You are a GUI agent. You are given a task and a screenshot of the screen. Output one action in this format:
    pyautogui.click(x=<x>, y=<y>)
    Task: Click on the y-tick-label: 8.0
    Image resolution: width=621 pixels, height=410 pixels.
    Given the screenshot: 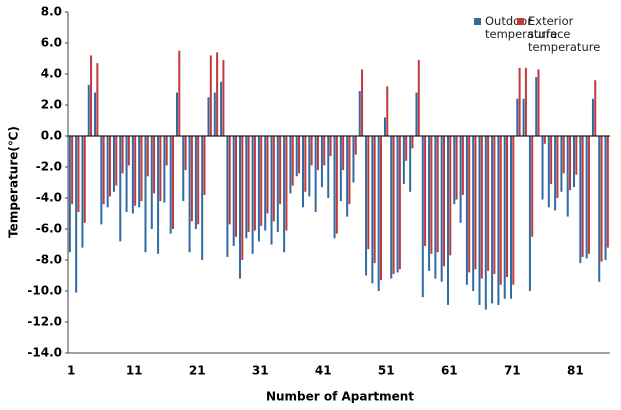 What is the action you would take?
    pyautogui.click(x=51, y=12)
    